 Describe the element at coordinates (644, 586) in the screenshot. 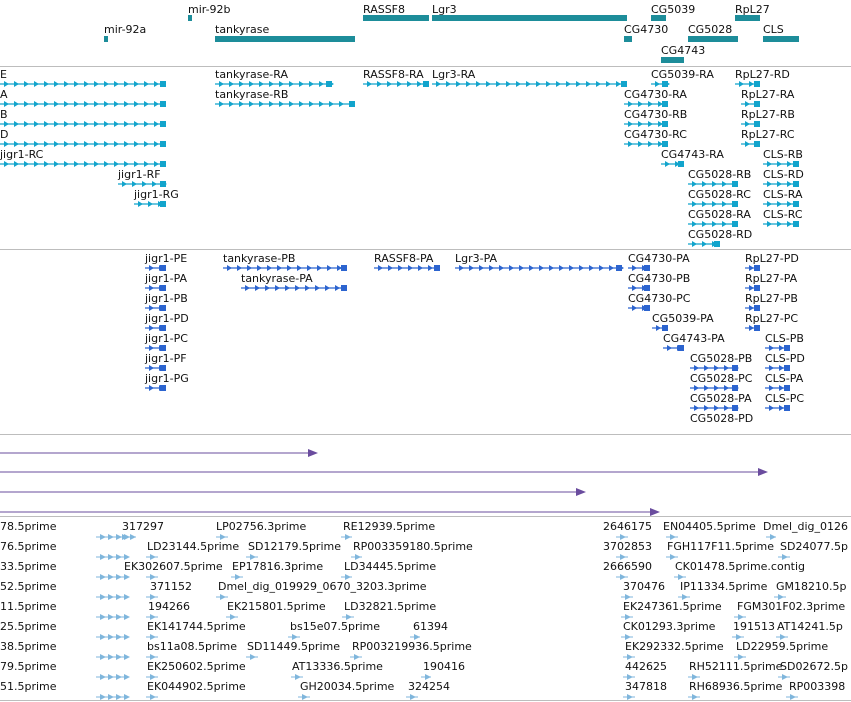

I see `ests-feature-label: 370476` at that location.